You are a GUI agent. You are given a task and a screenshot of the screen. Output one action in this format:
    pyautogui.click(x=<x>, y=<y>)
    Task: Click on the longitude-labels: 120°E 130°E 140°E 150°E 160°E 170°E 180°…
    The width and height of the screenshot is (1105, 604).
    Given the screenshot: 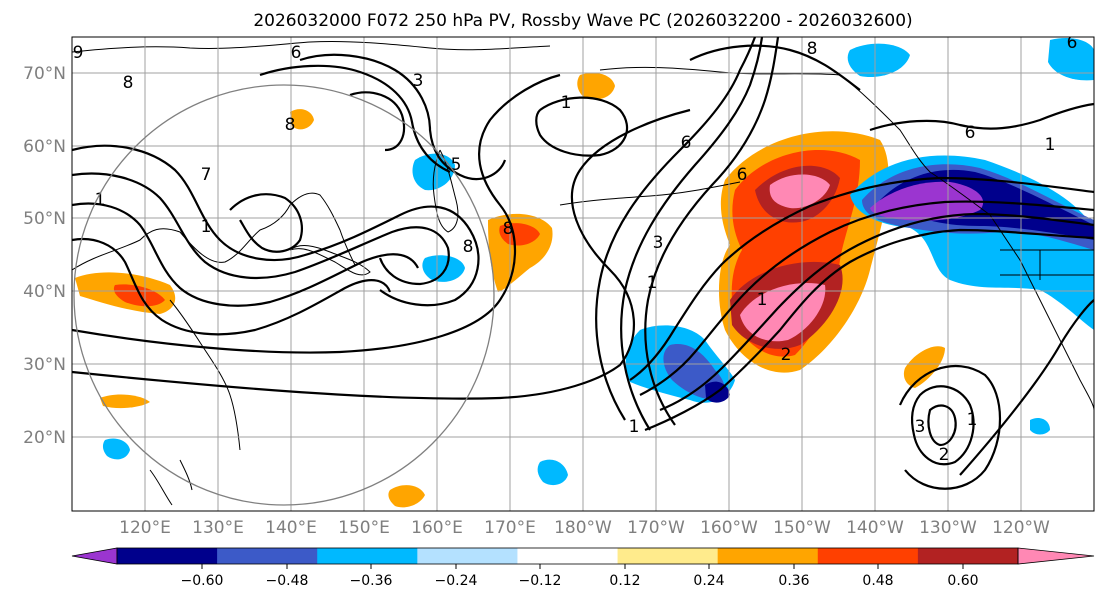 What is the action you would take?
    pyautogui.click(x=584, y=528)
    